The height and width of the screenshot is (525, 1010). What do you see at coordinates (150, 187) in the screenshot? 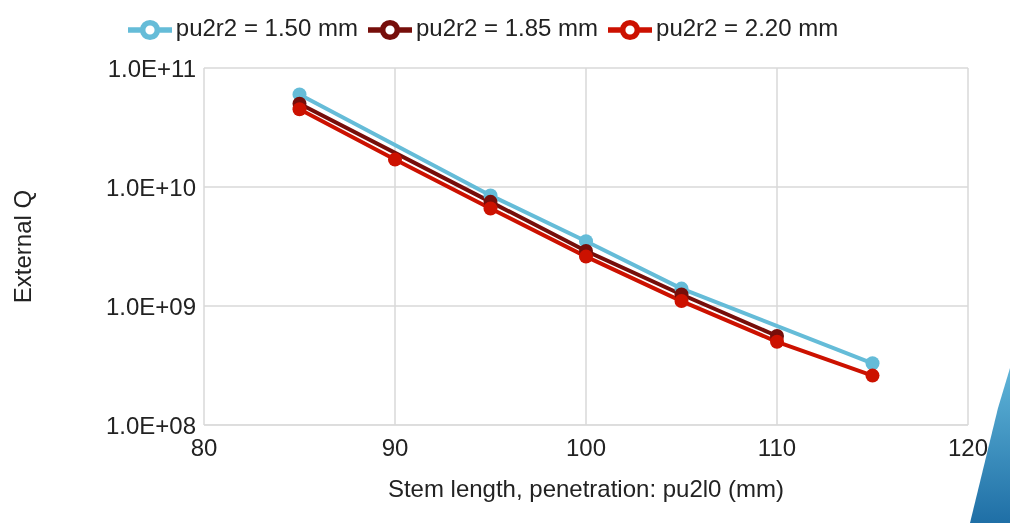
I see `y-tick-label: 1.0E+10` at bounding box center [150, 187].